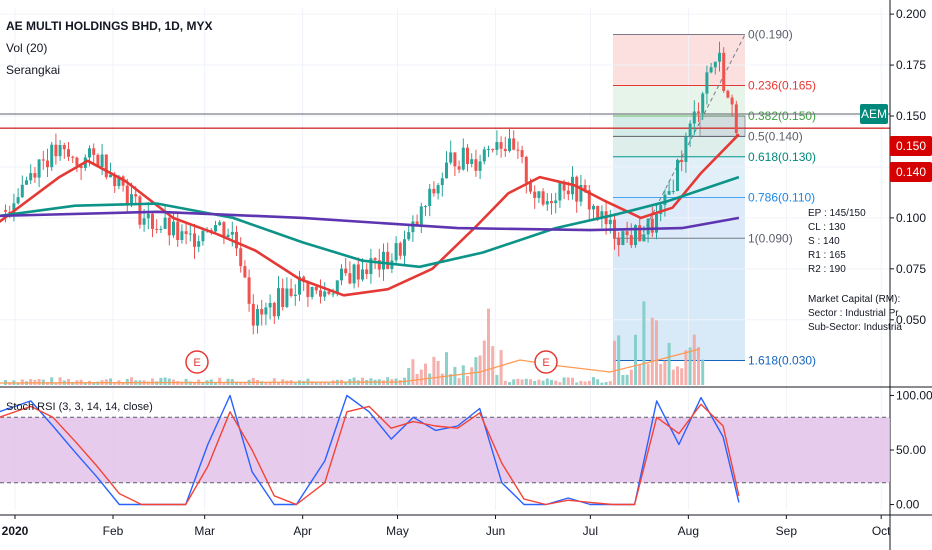 This screenshot has height=550, width=932. I want to click on fib-highlight-box, so click(722, 126).